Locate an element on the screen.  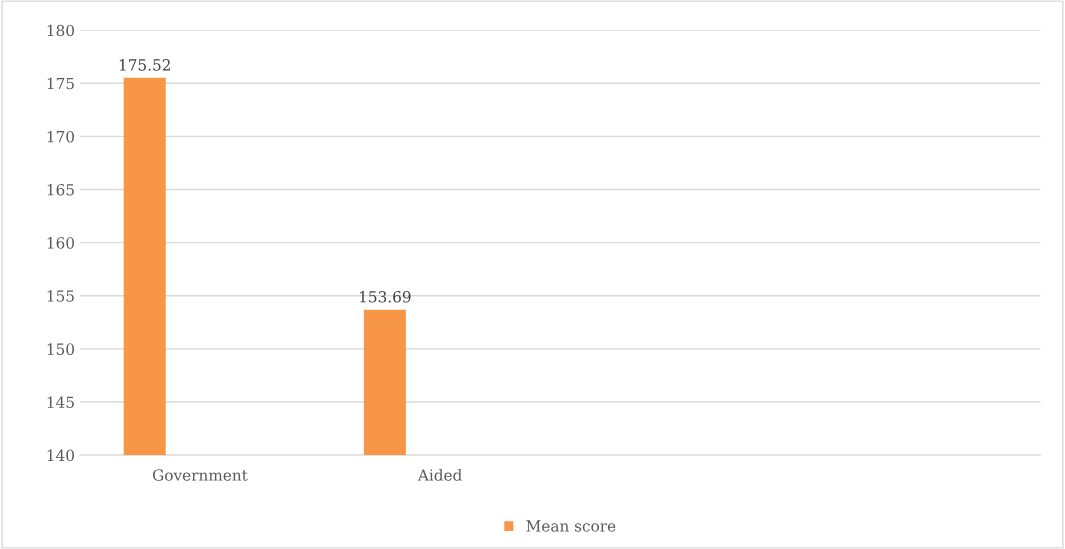
y-tick-label: 150 is located at coordinates (60, 349).